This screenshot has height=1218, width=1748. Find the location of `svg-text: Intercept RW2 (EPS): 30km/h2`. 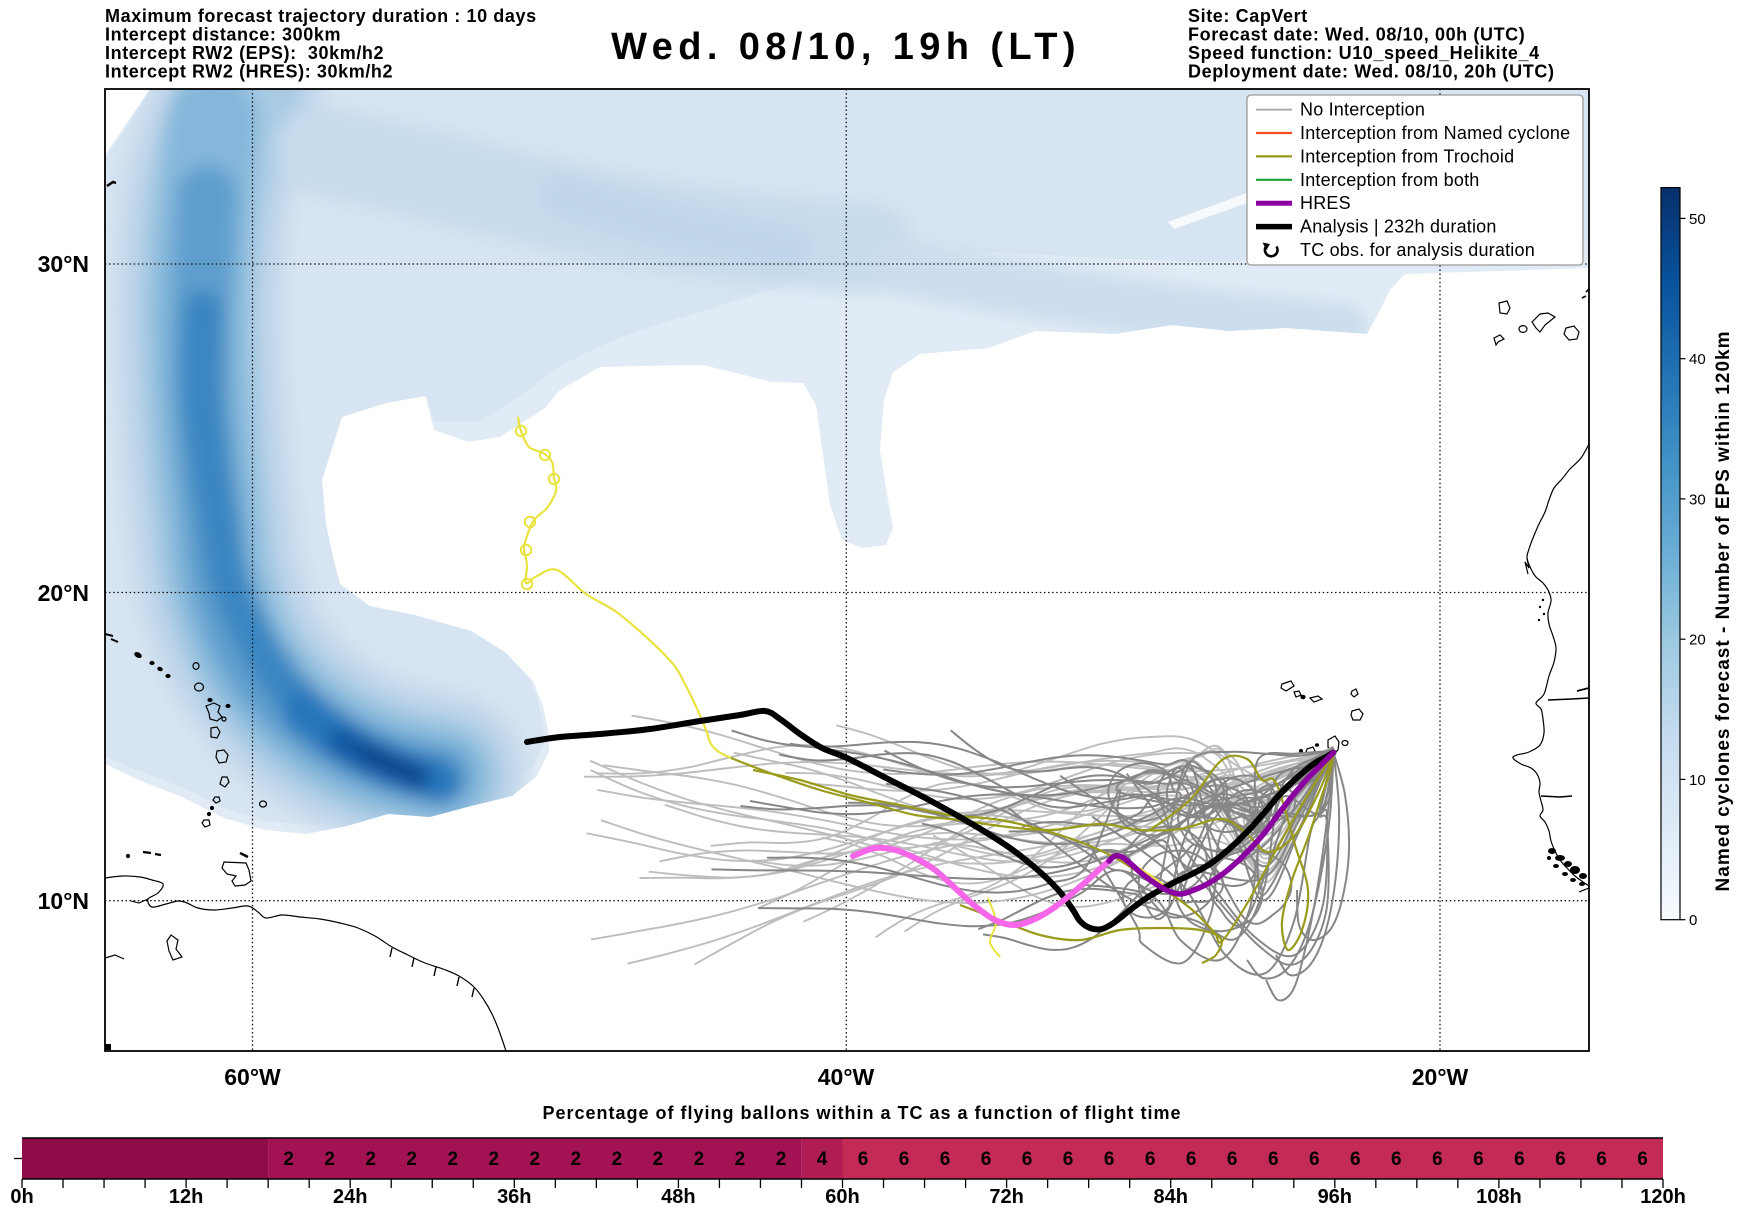

svg-text: Intercept RW2 (EPS): 30km/h2 is located at coordinates (244, 53).